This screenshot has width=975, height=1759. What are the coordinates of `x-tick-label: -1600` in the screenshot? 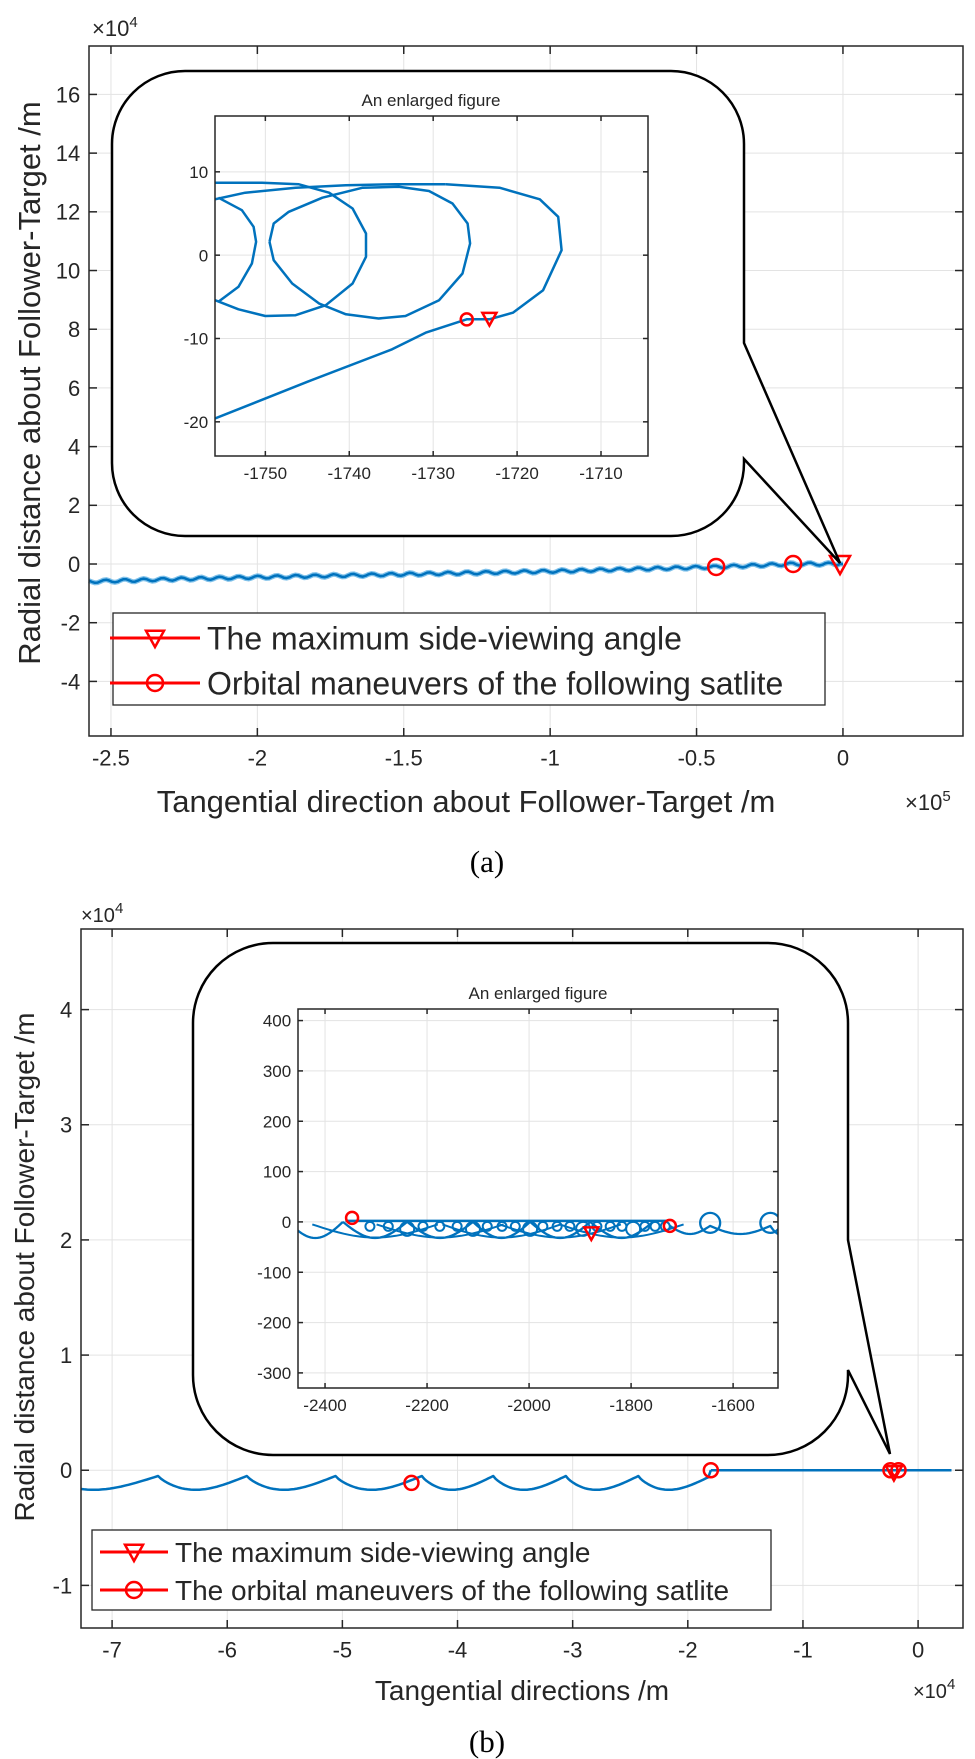 It's located at (732, 1405).